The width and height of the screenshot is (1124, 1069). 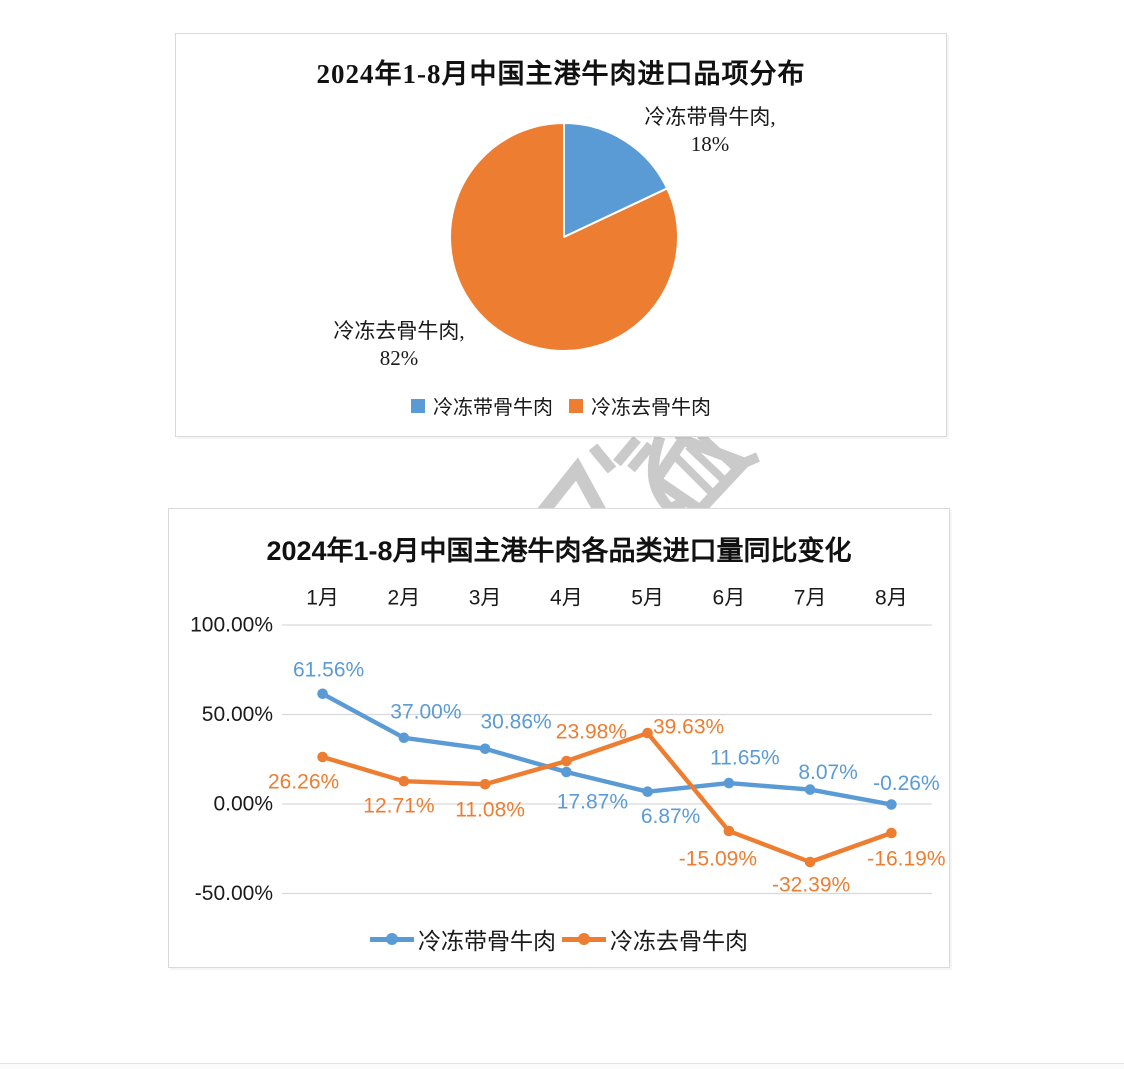 What do you see at coordinates (811, 885) in the screenshot?
I see `data-label-frozen-boneless-beef-7月: -32.39%` at bounding box center [811, 885].